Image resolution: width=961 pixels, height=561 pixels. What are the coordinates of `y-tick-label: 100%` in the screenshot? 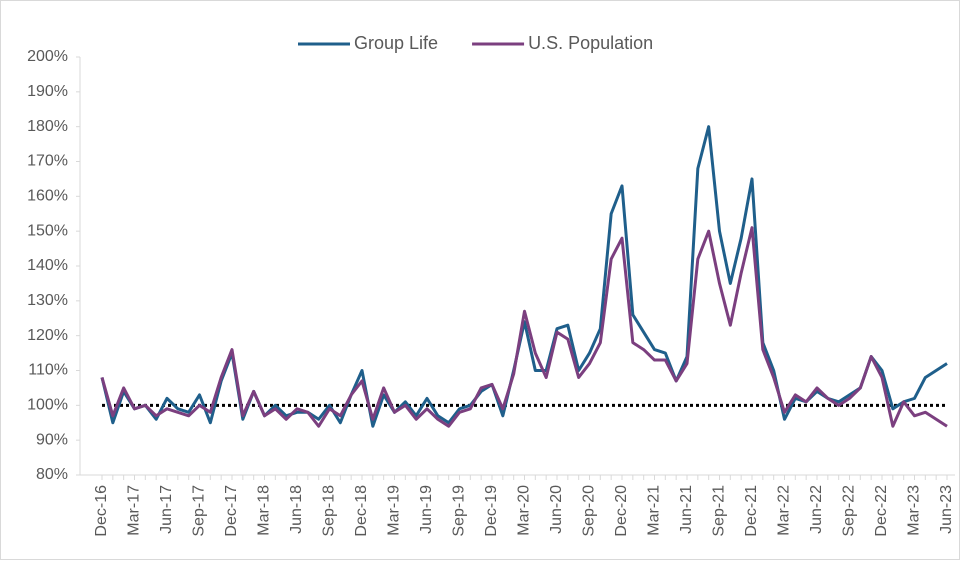 It's located at (47, 405).